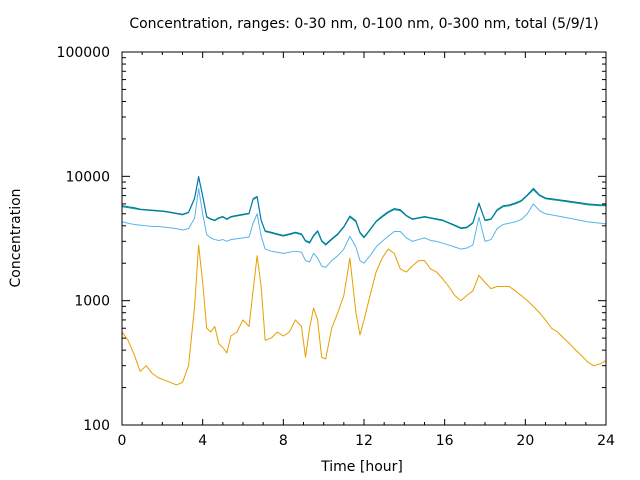  What do you see at coordinates (96, 426) in the screenshot?
I see `y-tick-label: 100` at bounding box center [96, 426].